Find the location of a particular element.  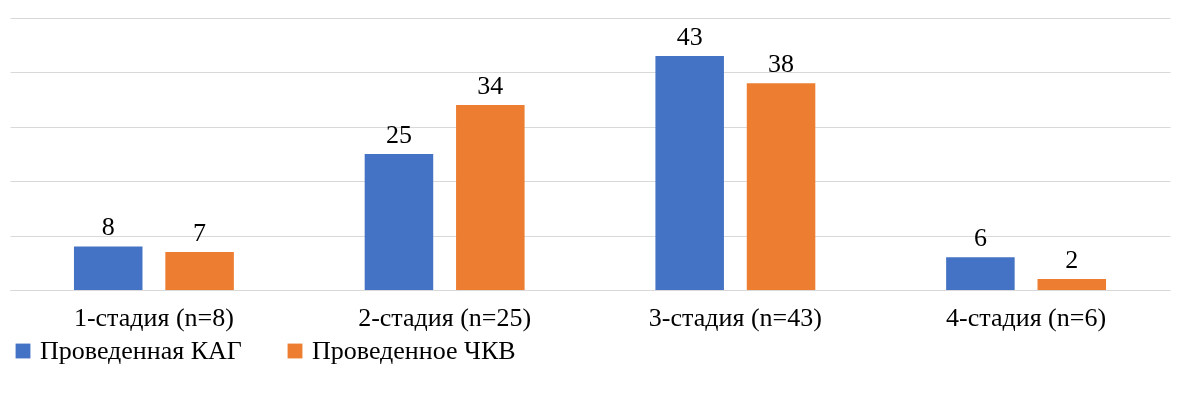

data-label: 34 is located at coordinates (490, 86).